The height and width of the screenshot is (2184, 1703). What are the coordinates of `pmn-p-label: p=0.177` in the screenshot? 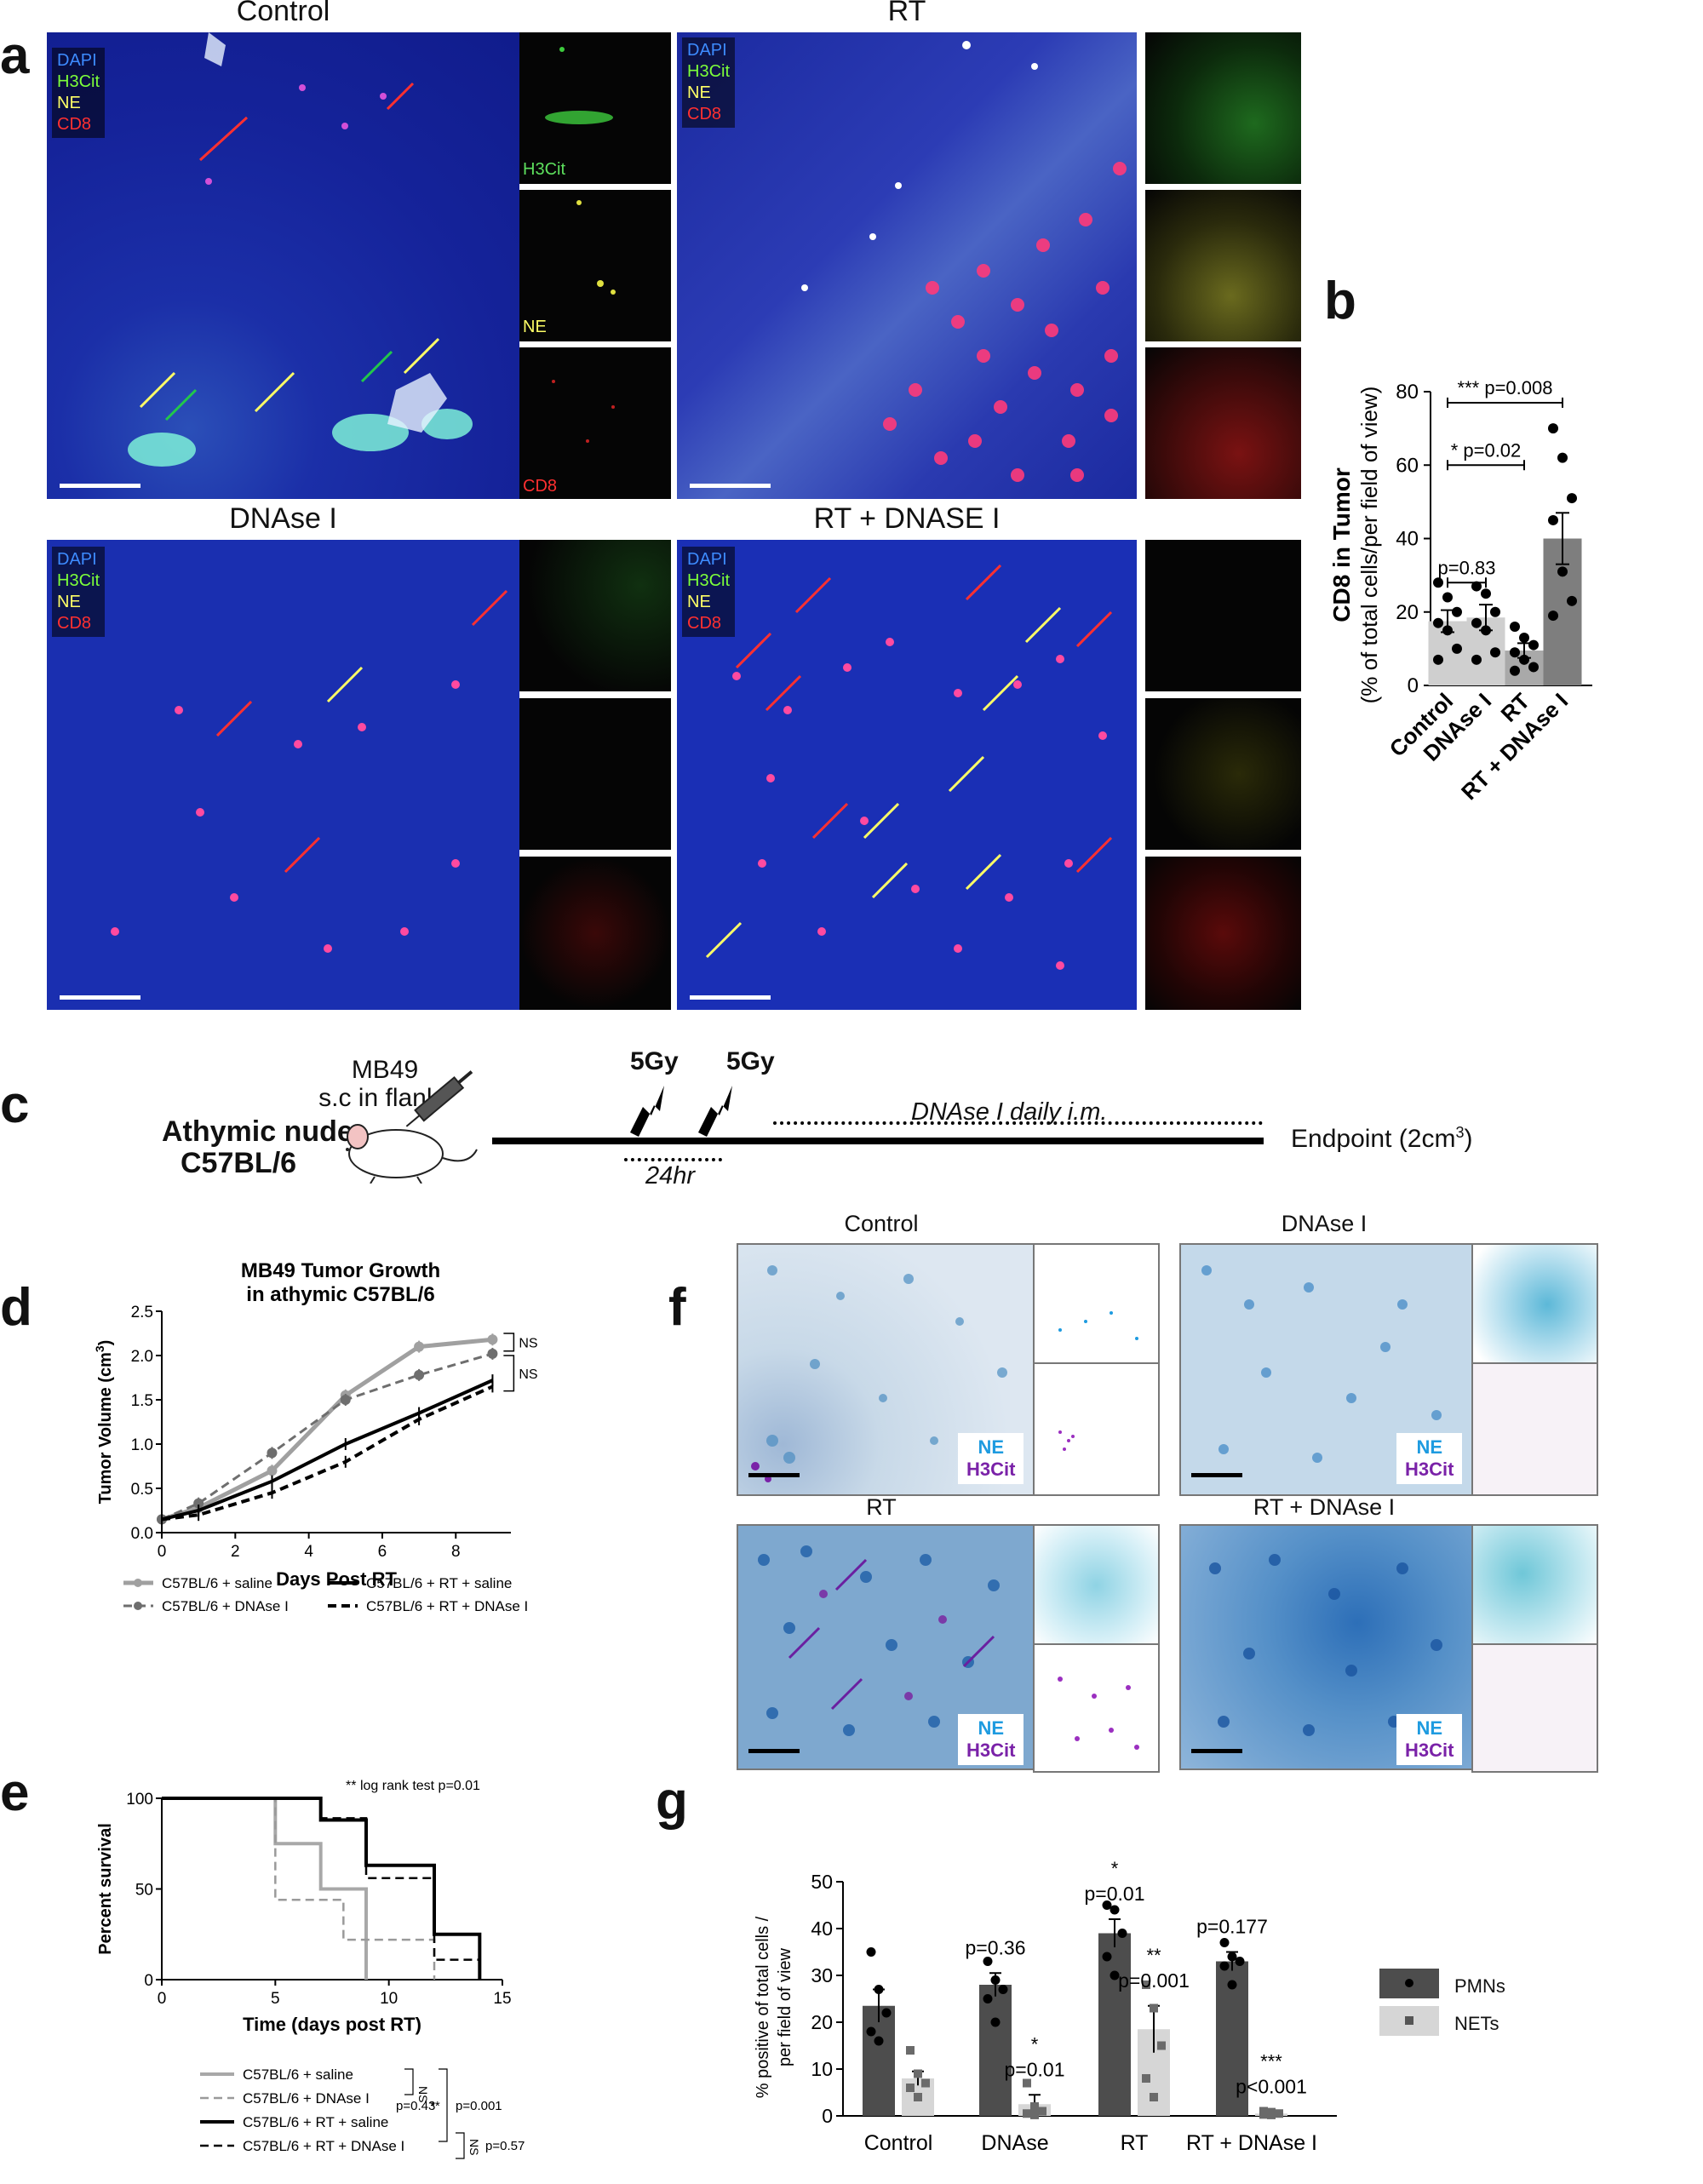 It's located at (1232, 1927).